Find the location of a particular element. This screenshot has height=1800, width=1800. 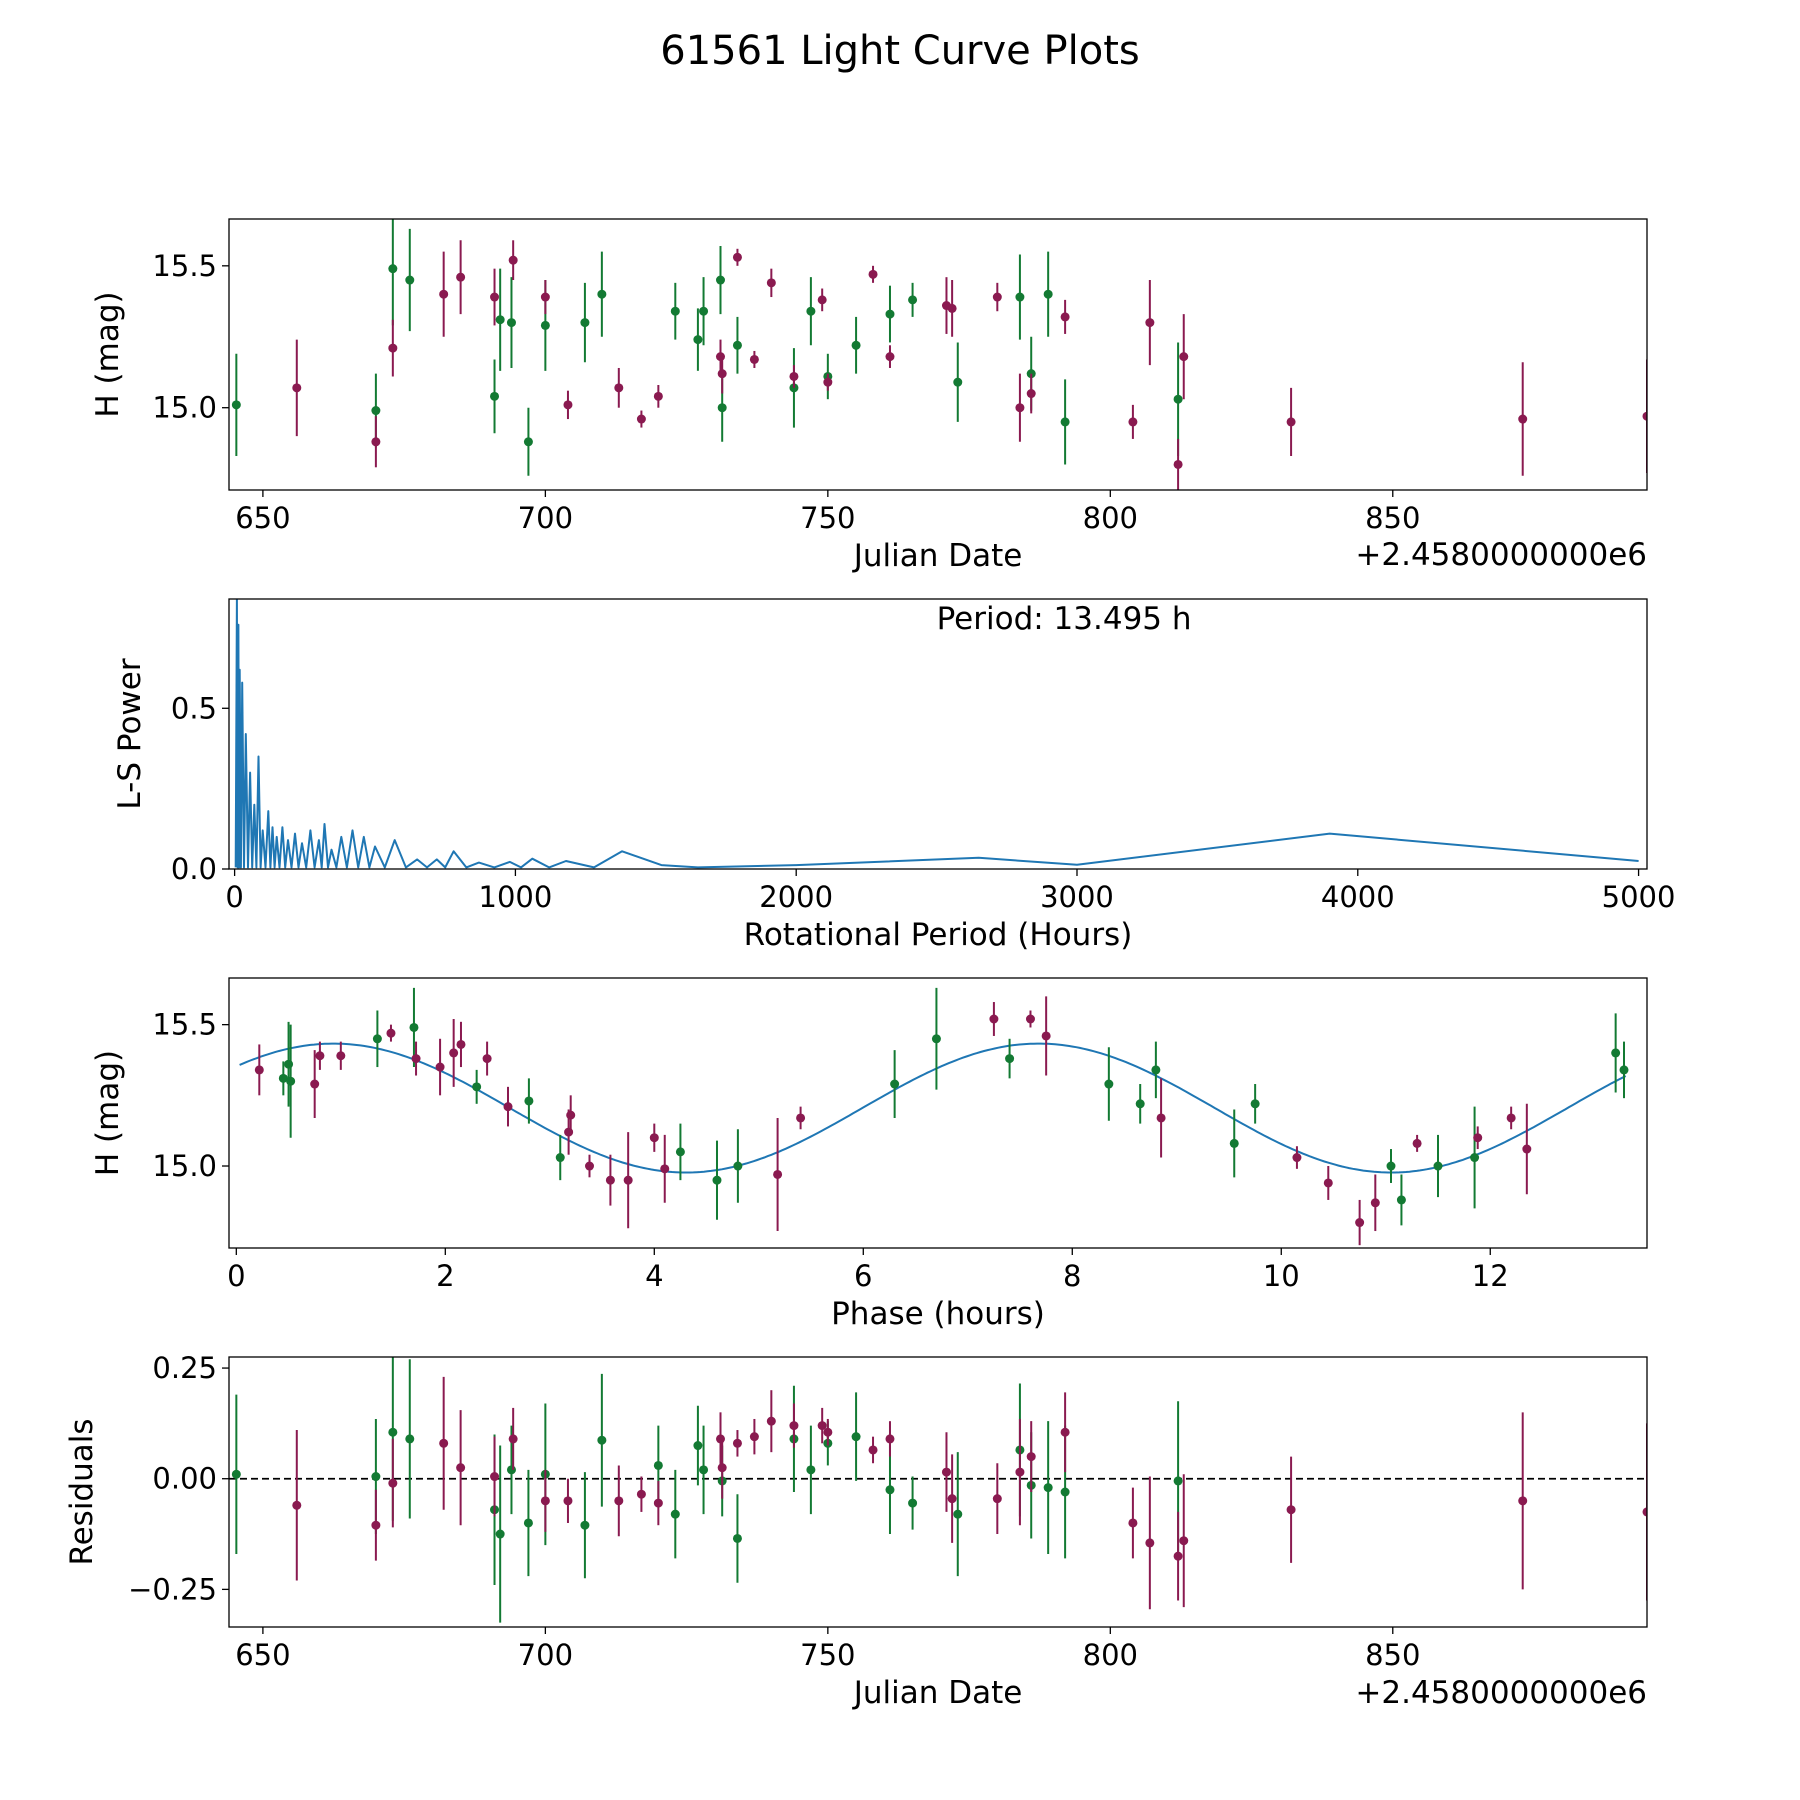

x-tick-label: 750 is located at coordinates (827, 518).